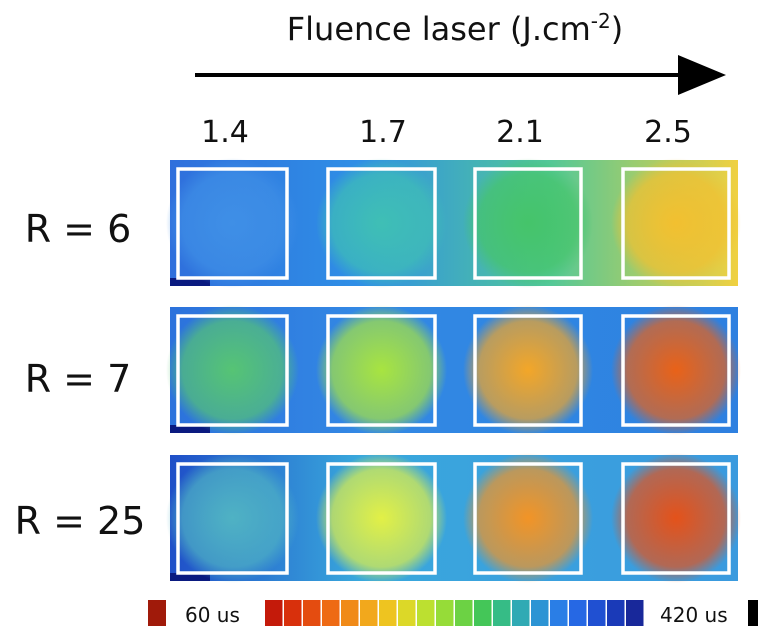  What do you see at coordinates (212, 615) in the screenshot?
I see `colorbar-min-label: 60 us` at bounding box center [212, 615].